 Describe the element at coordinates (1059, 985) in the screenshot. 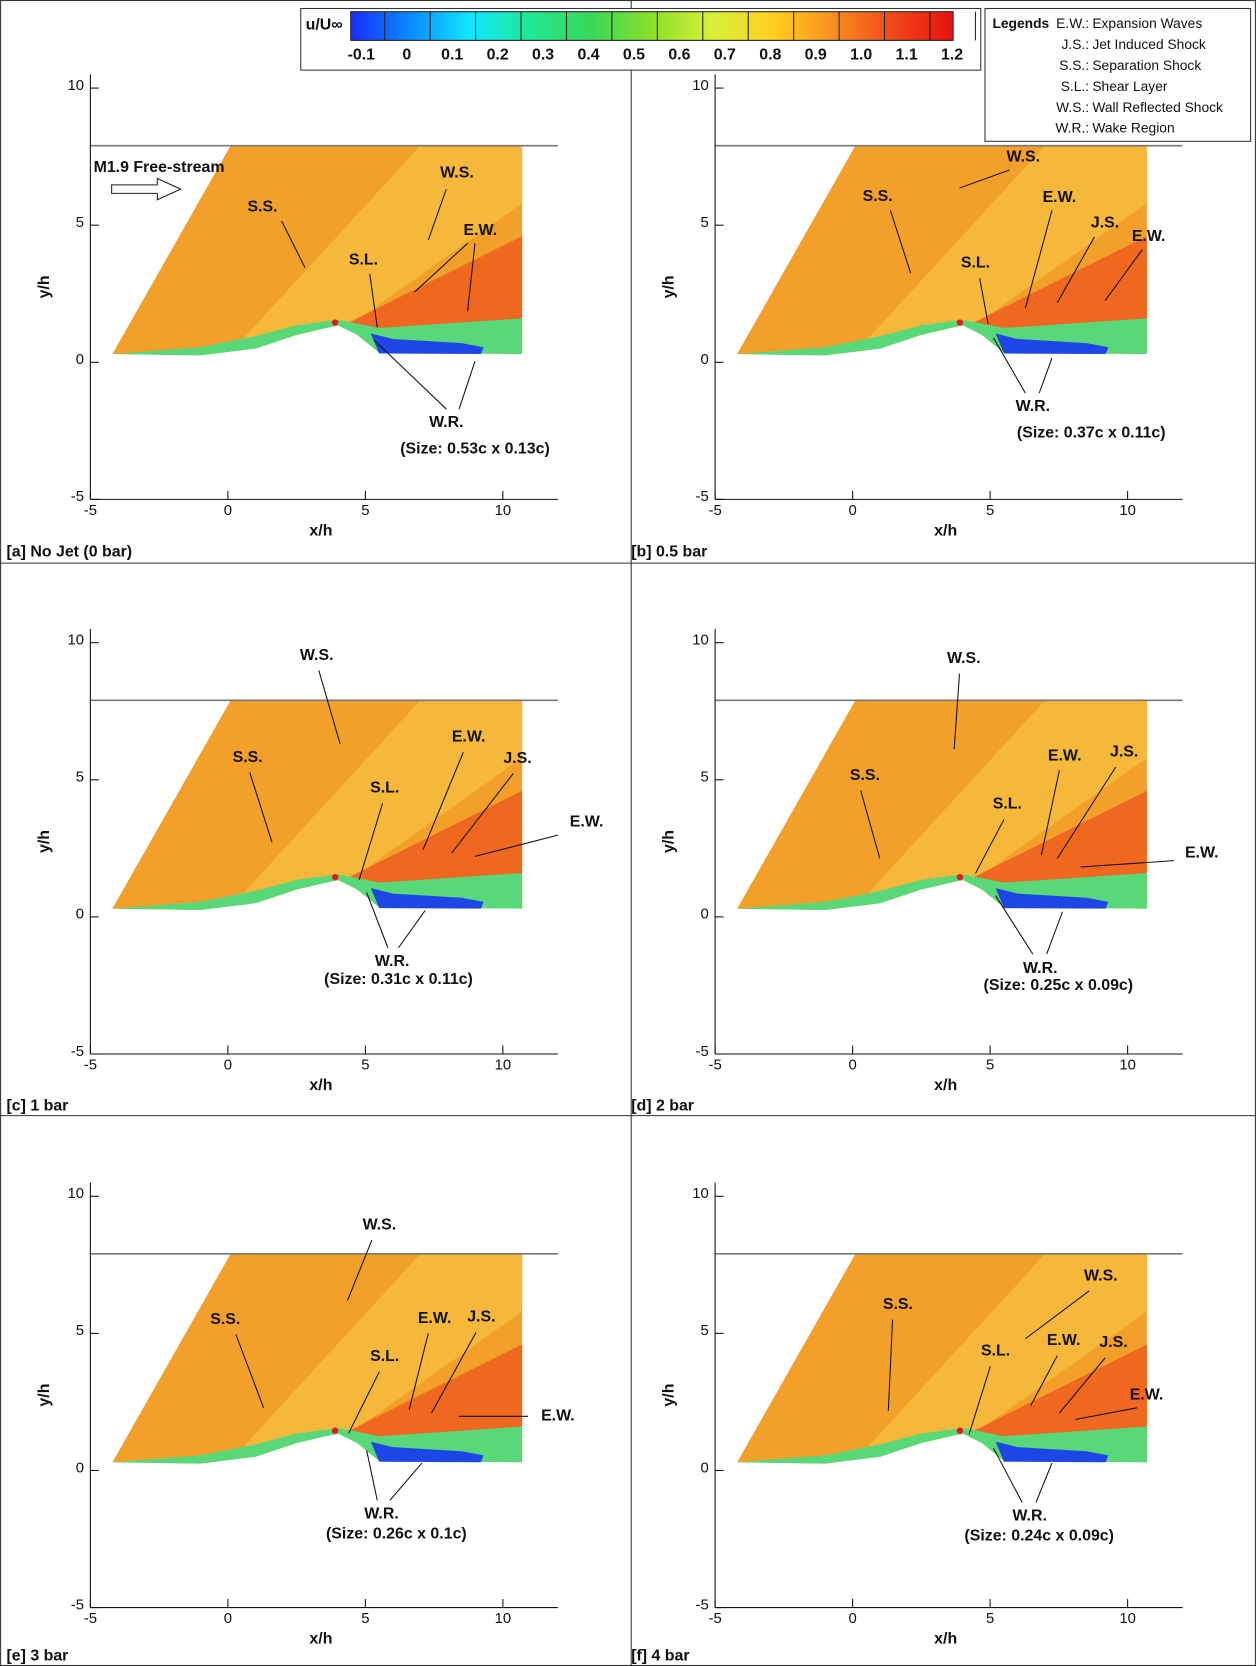

I see `size-label: (Size: 0.25c x 0.09c)` at that location.